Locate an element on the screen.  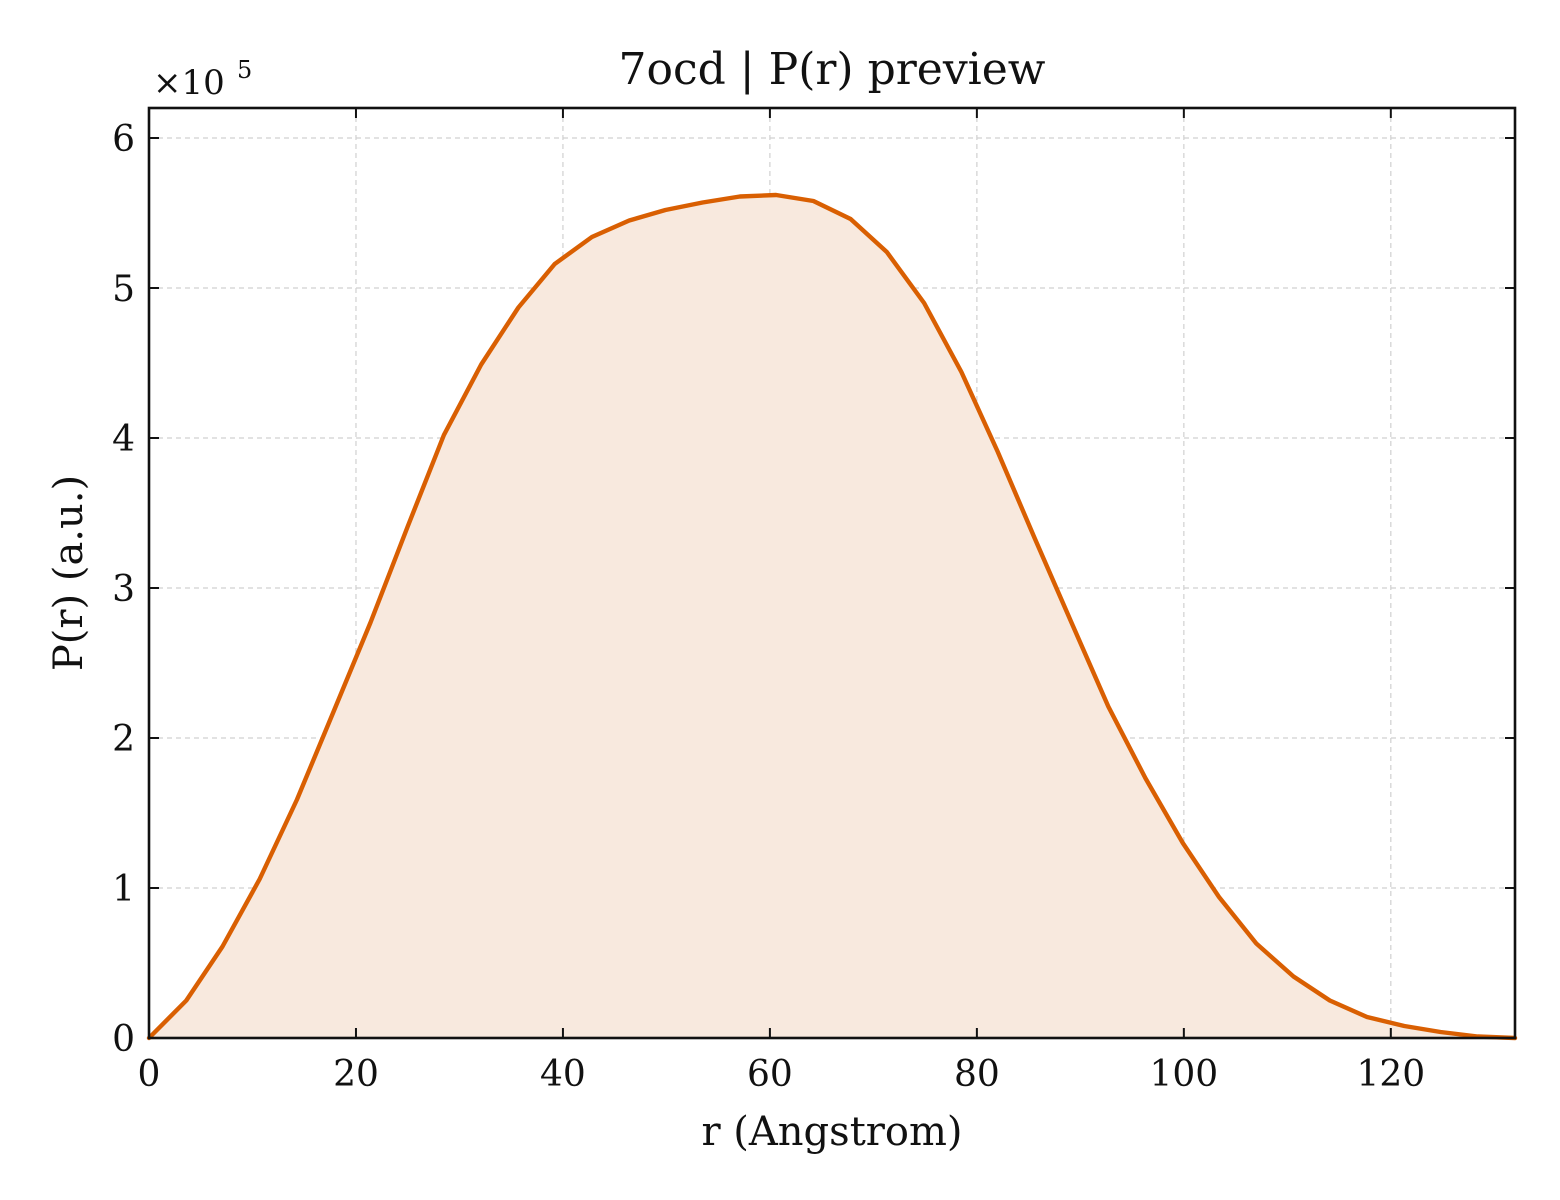
x-tick-label: 60 is located at coordinates (770, 1074).